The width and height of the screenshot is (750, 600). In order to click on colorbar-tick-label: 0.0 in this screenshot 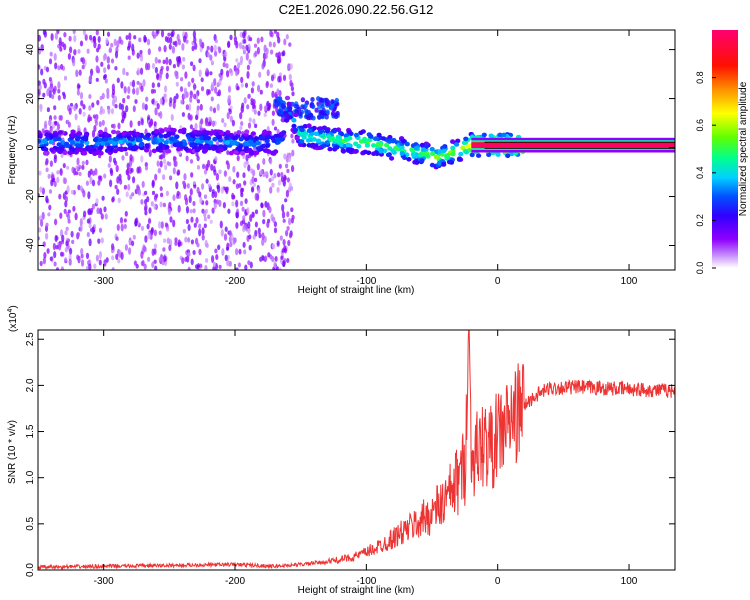, I will do `click(700, 268)`.